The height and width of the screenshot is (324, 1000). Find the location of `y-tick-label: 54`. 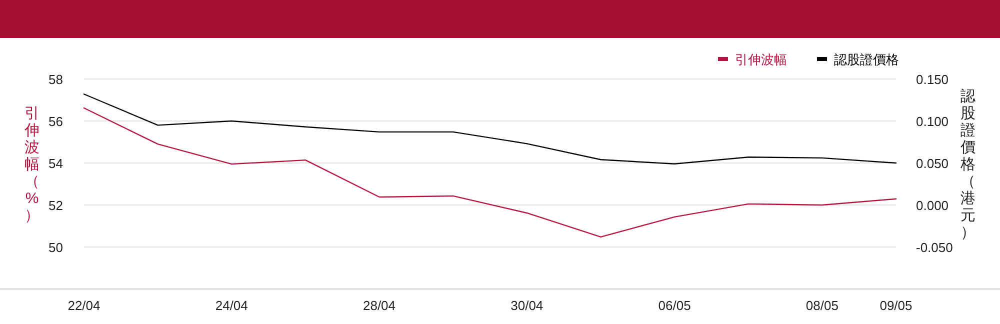

y-tick-label: 54 is located at coordinates (55, 163).